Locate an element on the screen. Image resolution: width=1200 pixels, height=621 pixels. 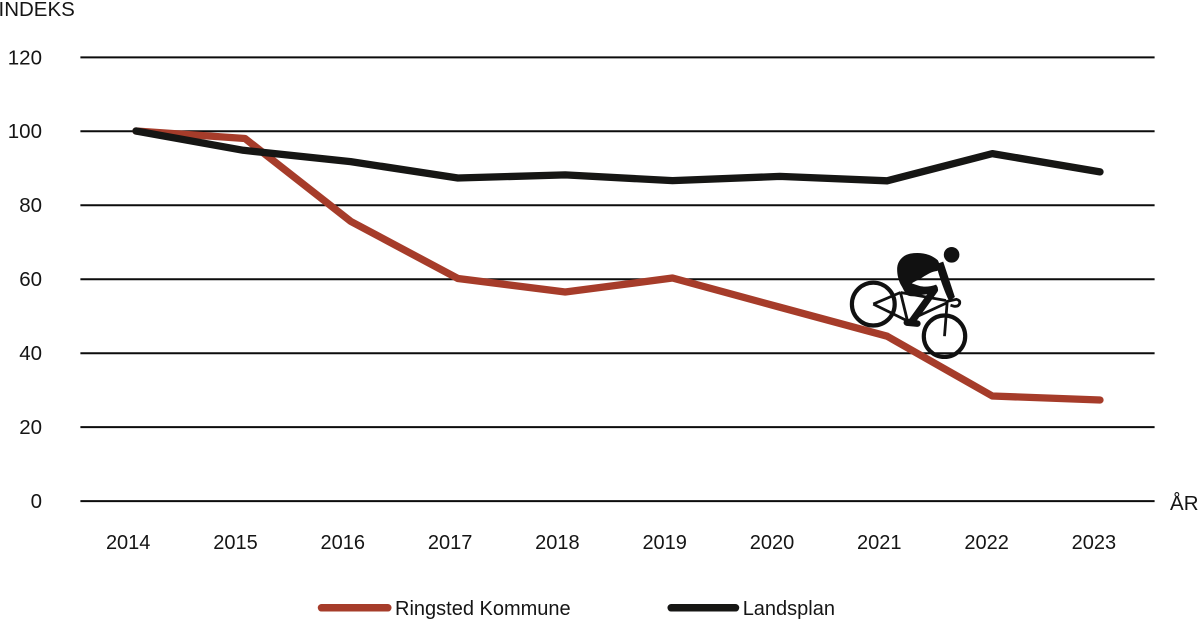
svg-text: 80 is located at coordinates (30, 205).